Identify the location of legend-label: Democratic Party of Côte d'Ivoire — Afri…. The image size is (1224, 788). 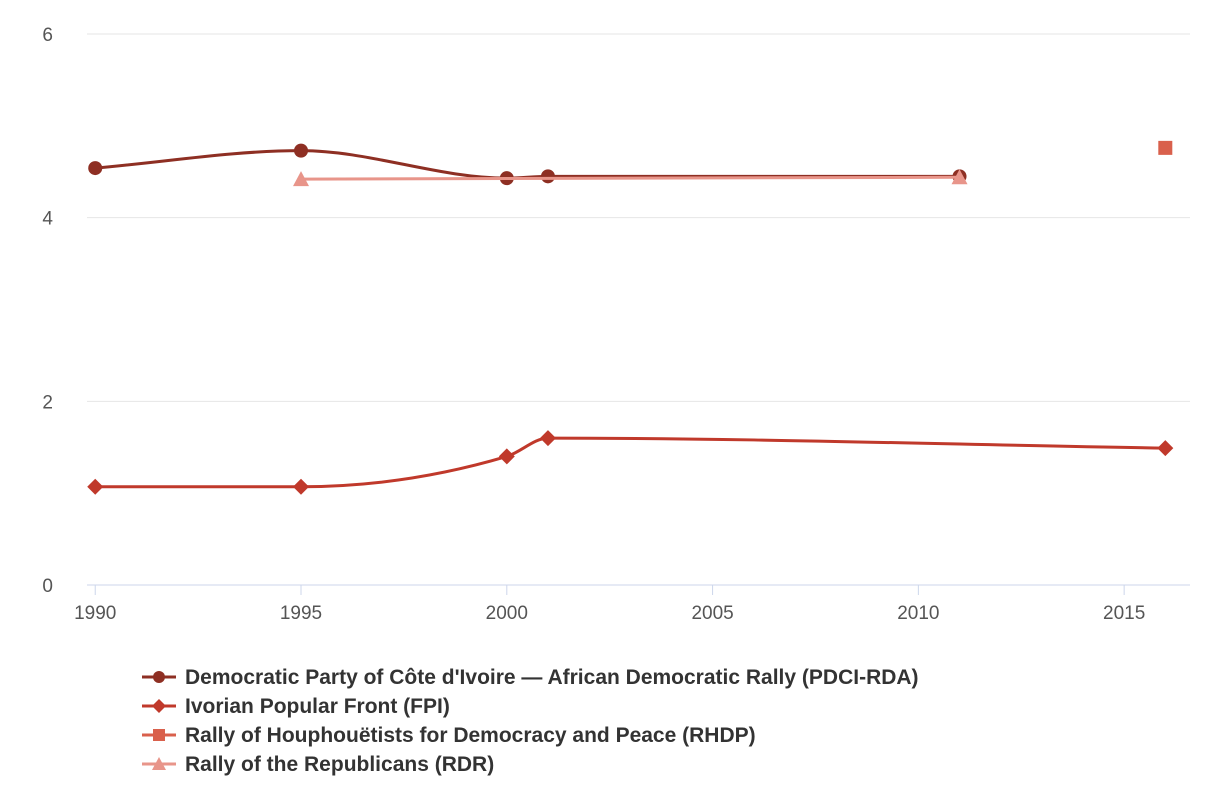
(552, 677).